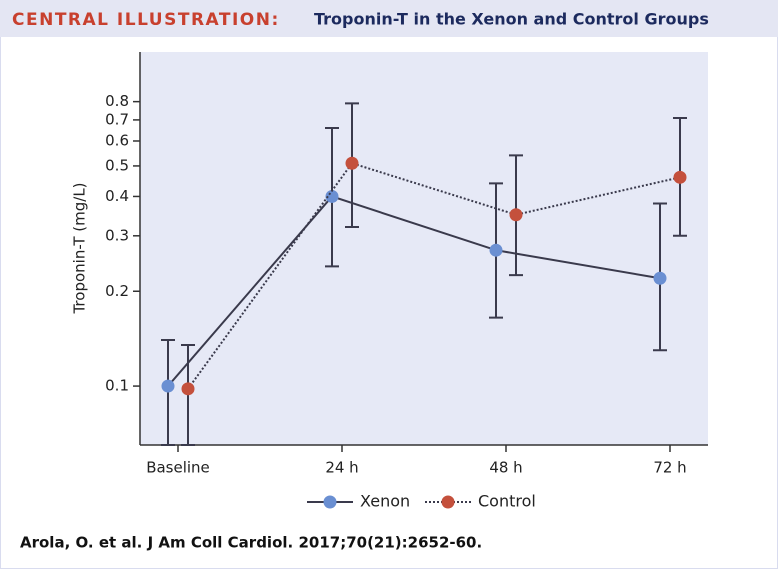 This screenshot has width=778, height=569. What do you see at coordinates (117, 140) in the screenshot?
I see `y-tick-label: 0.6` at bounding box center [117, 140].